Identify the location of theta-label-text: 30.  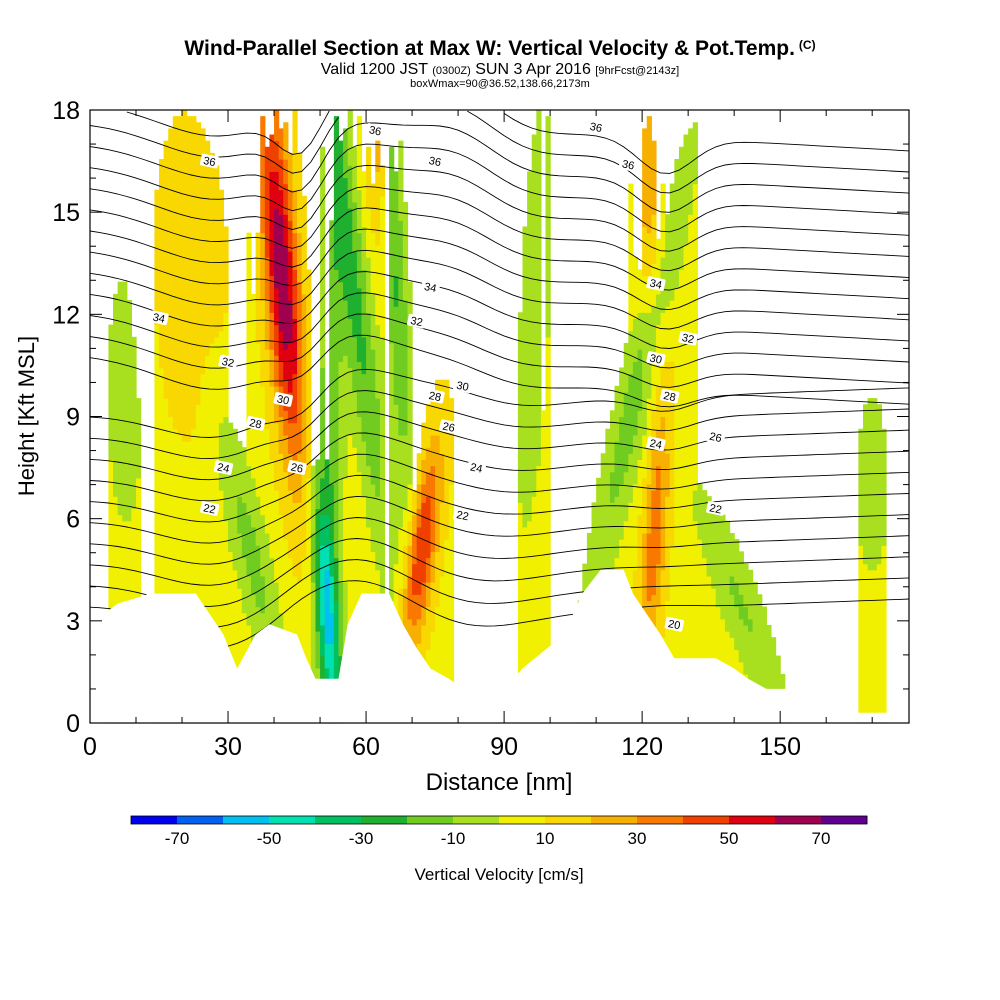
(283, 400).